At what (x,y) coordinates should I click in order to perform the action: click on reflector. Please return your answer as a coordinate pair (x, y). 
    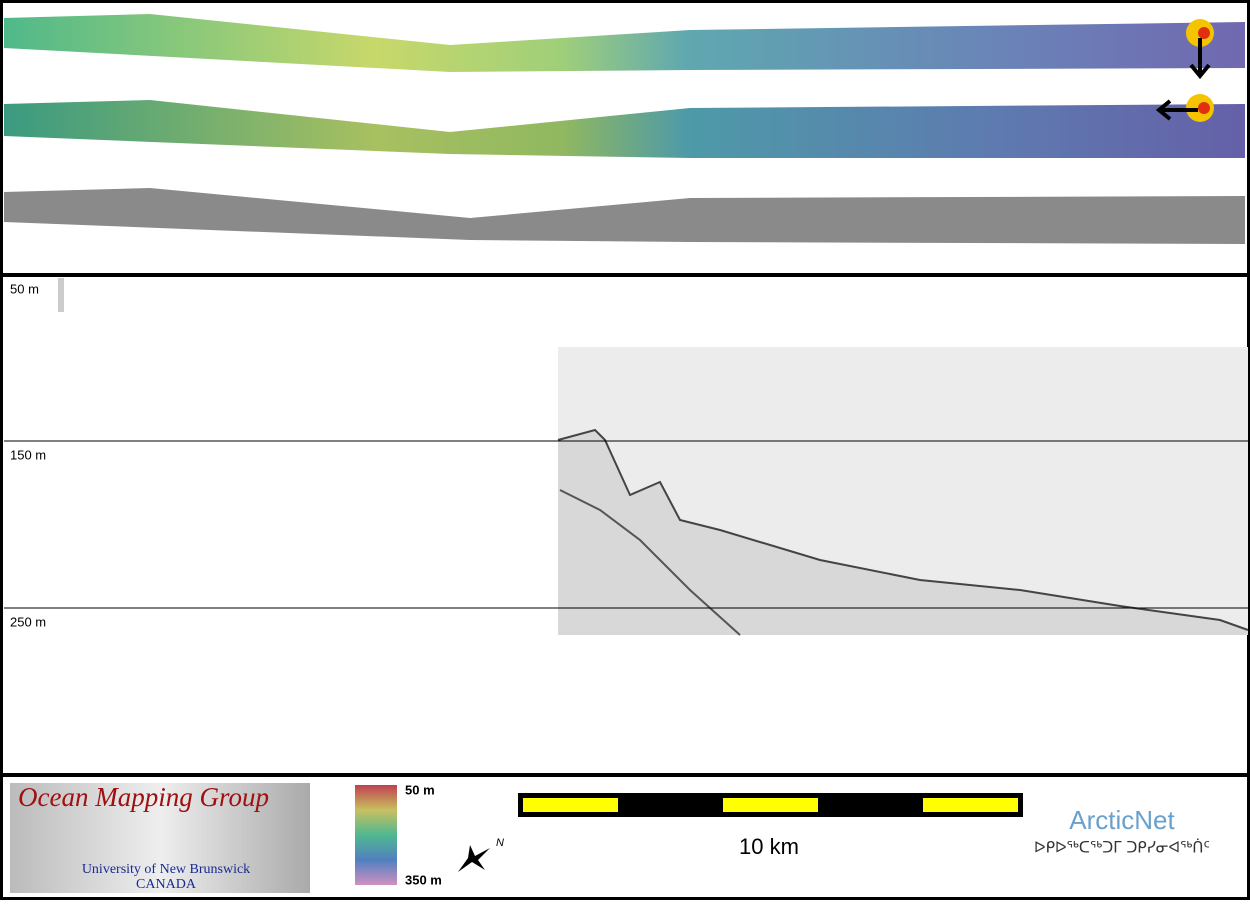
    Looking at the image, I should click on (650, 562).